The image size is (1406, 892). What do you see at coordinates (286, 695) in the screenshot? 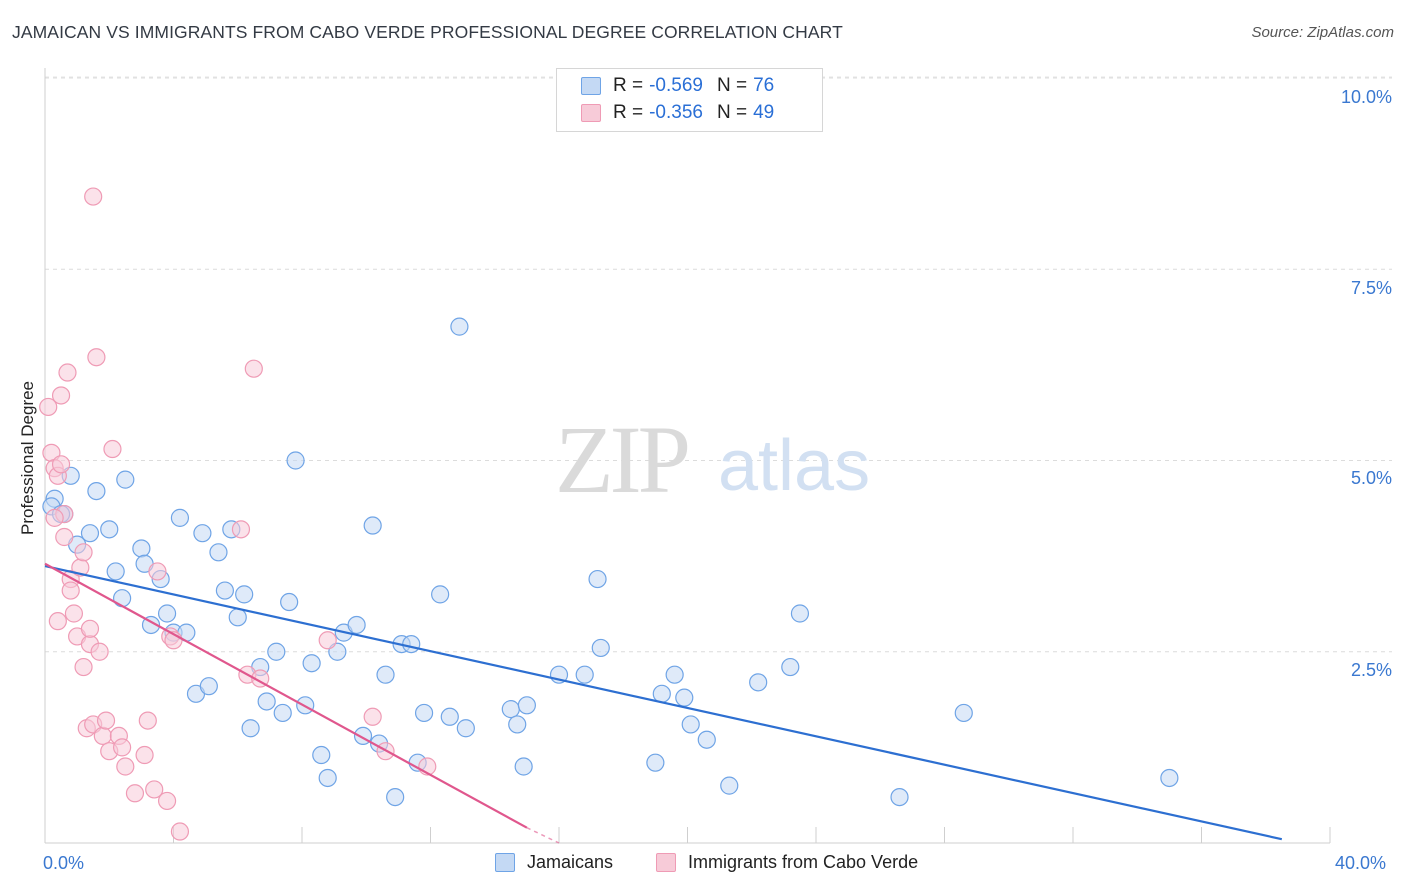
I see `cabo-verde-trend-line` at bounding box center [286, 695].